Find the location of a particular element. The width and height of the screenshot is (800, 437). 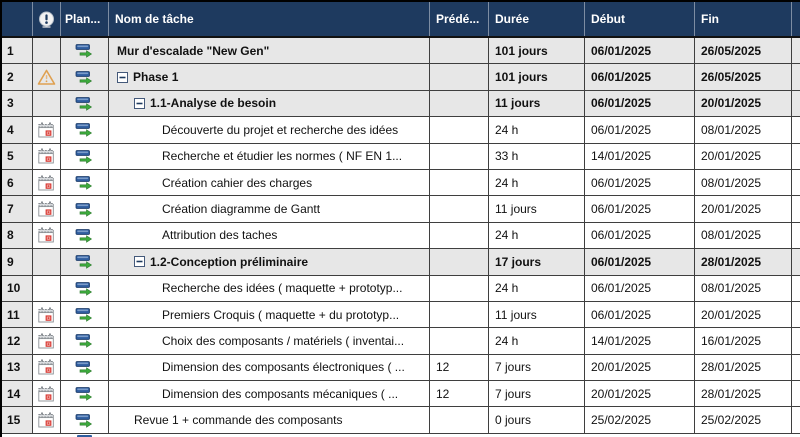

duration-cell: 33 h is located at coordinates (537, 156).